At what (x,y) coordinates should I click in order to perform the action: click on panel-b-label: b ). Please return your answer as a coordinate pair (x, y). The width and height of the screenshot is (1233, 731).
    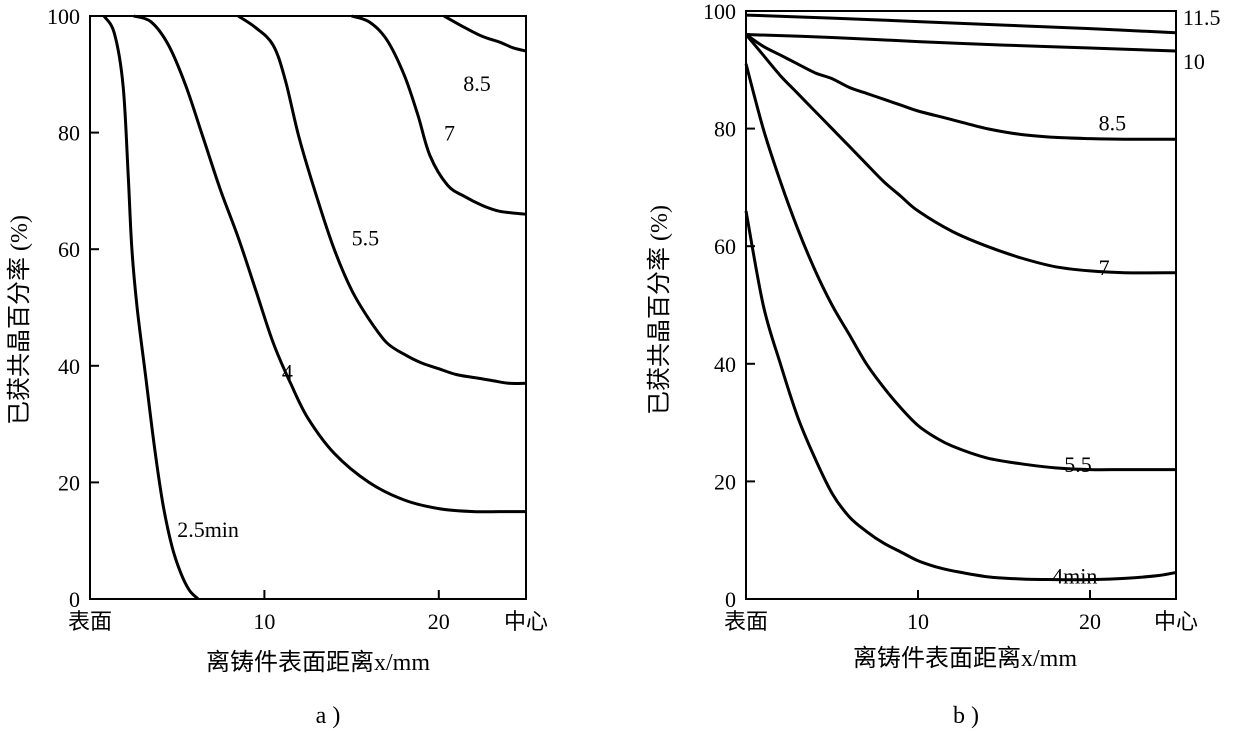
    Looking at the image, I should click on (966, 716).